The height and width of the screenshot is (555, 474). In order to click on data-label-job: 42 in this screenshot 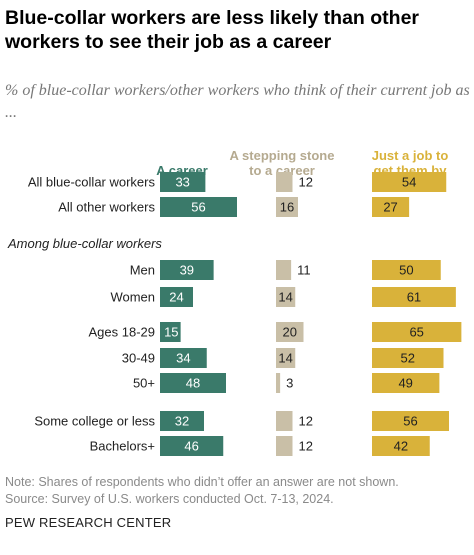, I will do `click(401, 446)`.